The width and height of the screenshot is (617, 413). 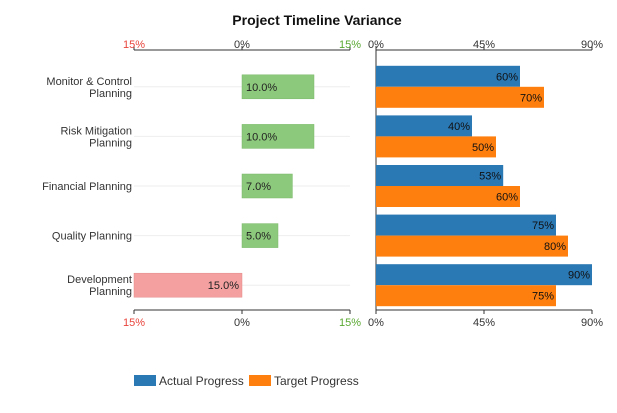 I want to click on category-label-line: Risk Mitigation, so click(x=96, y=131).